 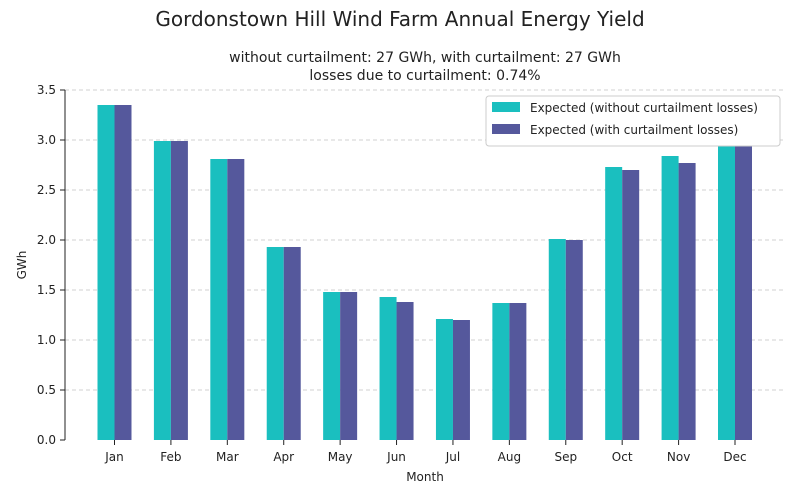 What do you see at coordinates (506, 107) in the screenshot?
I see `legend-swatch-without-curtailment` at bounding box center [506, 107].